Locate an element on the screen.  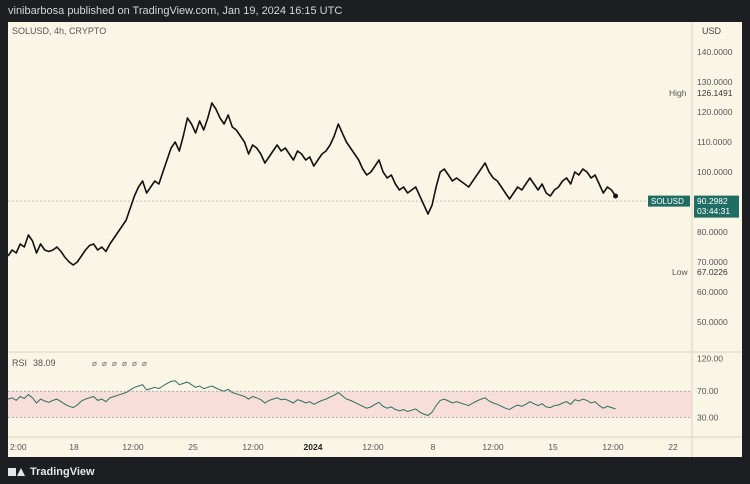
price-tick-label: 100.0000 is located at coordinates (715, 172).